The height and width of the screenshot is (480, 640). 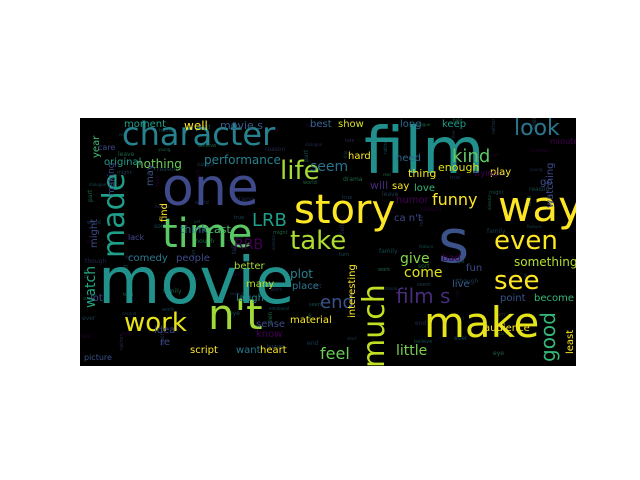 I want to click on word-nt: n't, so click(x=235, y=314).